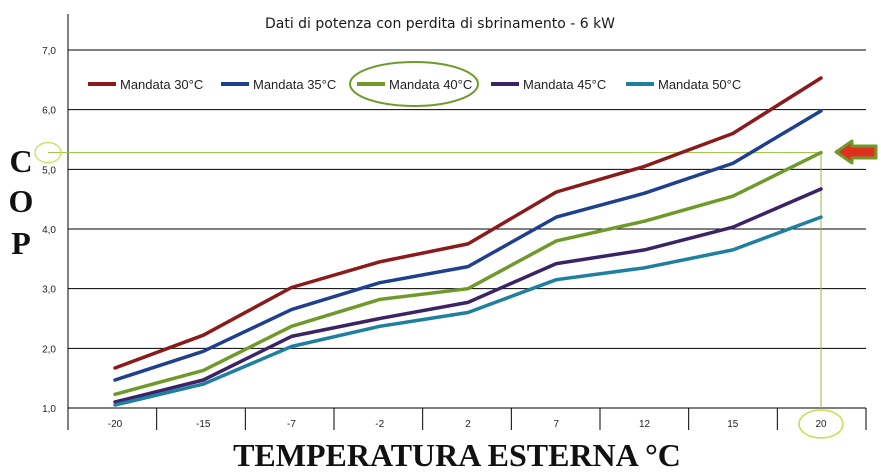  What do you see at coordinates (20, 161) in the screenshot?
I see `y-label-letter: C` at bounding box center [20, 161].